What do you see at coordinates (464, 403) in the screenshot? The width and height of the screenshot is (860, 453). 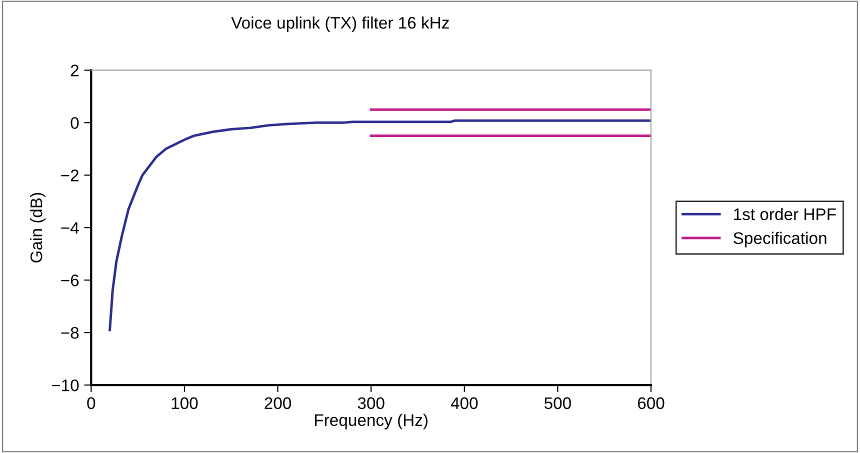 I see `x-tick-label: 400` at bounding box center [464, 403].